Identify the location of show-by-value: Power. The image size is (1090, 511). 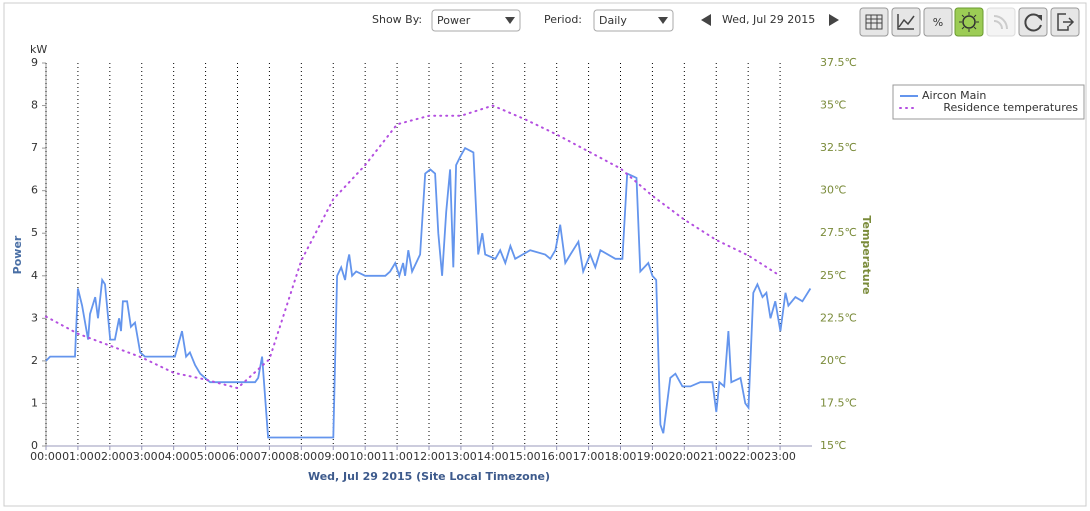
(454, 20).